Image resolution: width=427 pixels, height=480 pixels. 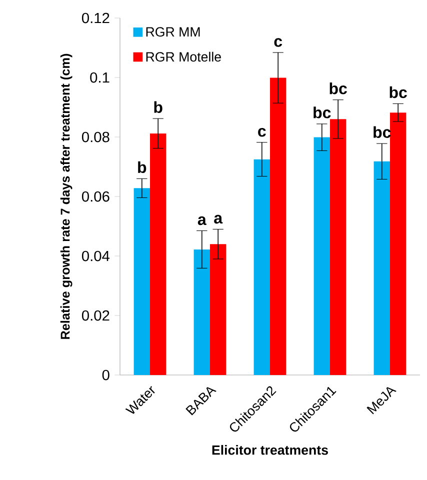 What do you see at coordinates (96, 196) in the screenshot?
I see `y-tick-label: 0.06` at bounding box center [96, 196].